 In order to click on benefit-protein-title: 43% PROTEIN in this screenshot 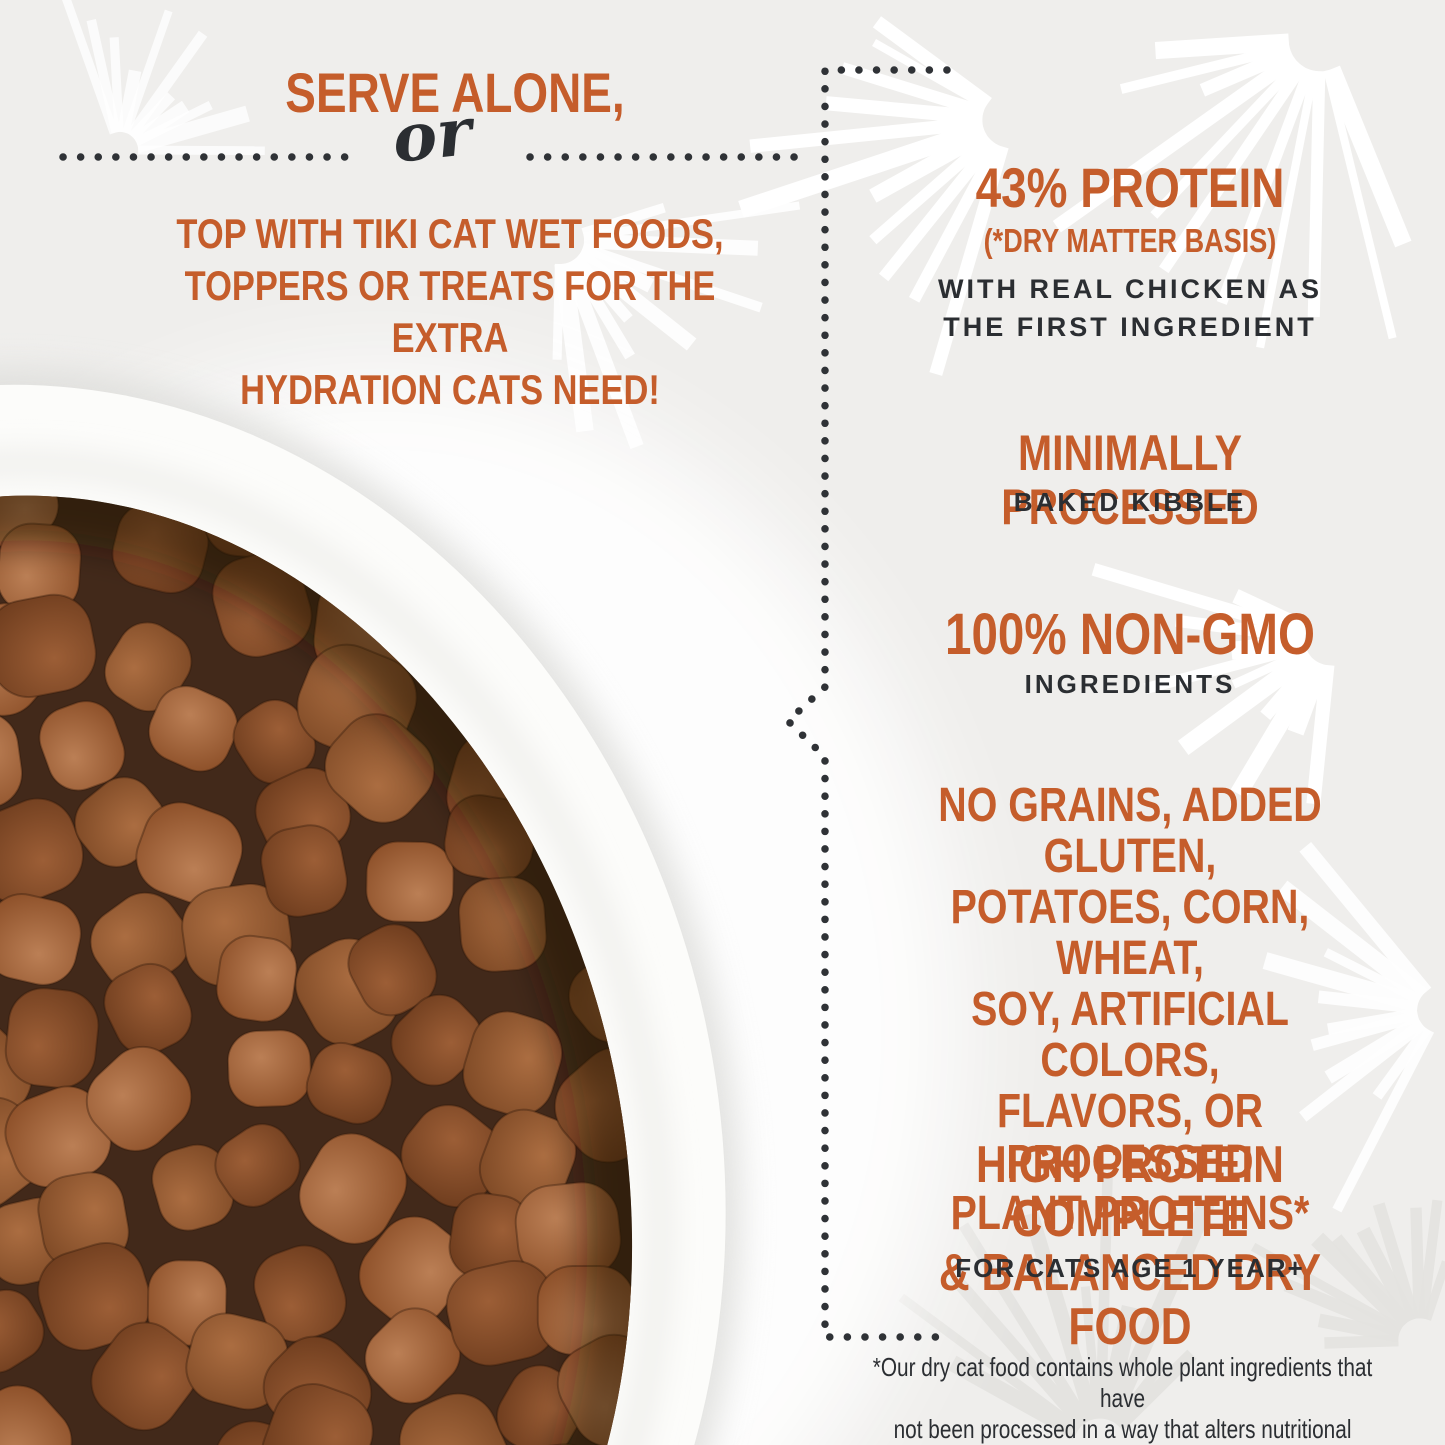, I will do `click(1130, 187)`.